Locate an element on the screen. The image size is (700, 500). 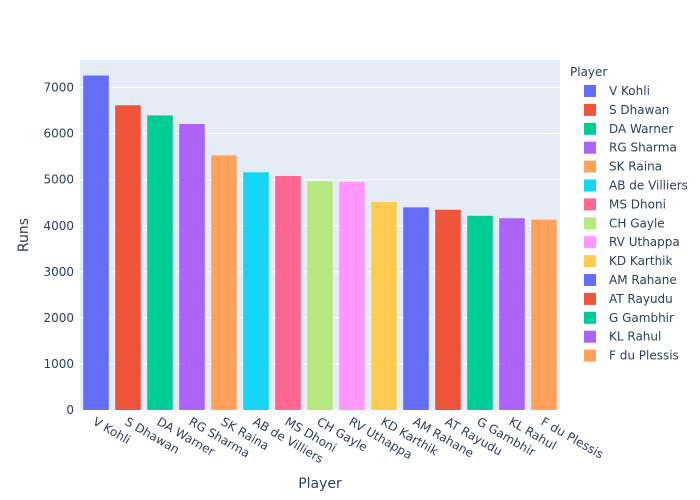
legend-item: CH Gayle is located at coordinates (624, 223).